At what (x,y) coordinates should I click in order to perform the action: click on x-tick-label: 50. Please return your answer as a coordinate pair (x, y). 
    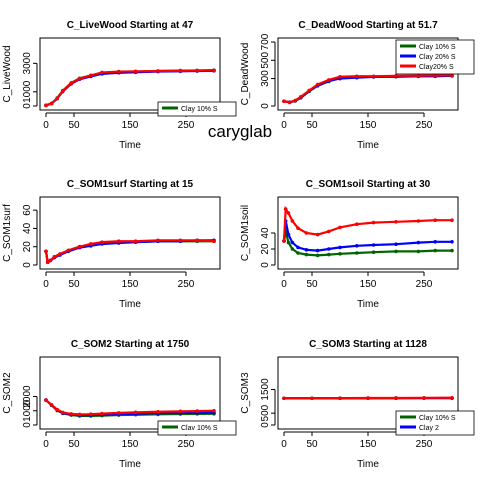
    Looking at the image, I should click on (312, 444).